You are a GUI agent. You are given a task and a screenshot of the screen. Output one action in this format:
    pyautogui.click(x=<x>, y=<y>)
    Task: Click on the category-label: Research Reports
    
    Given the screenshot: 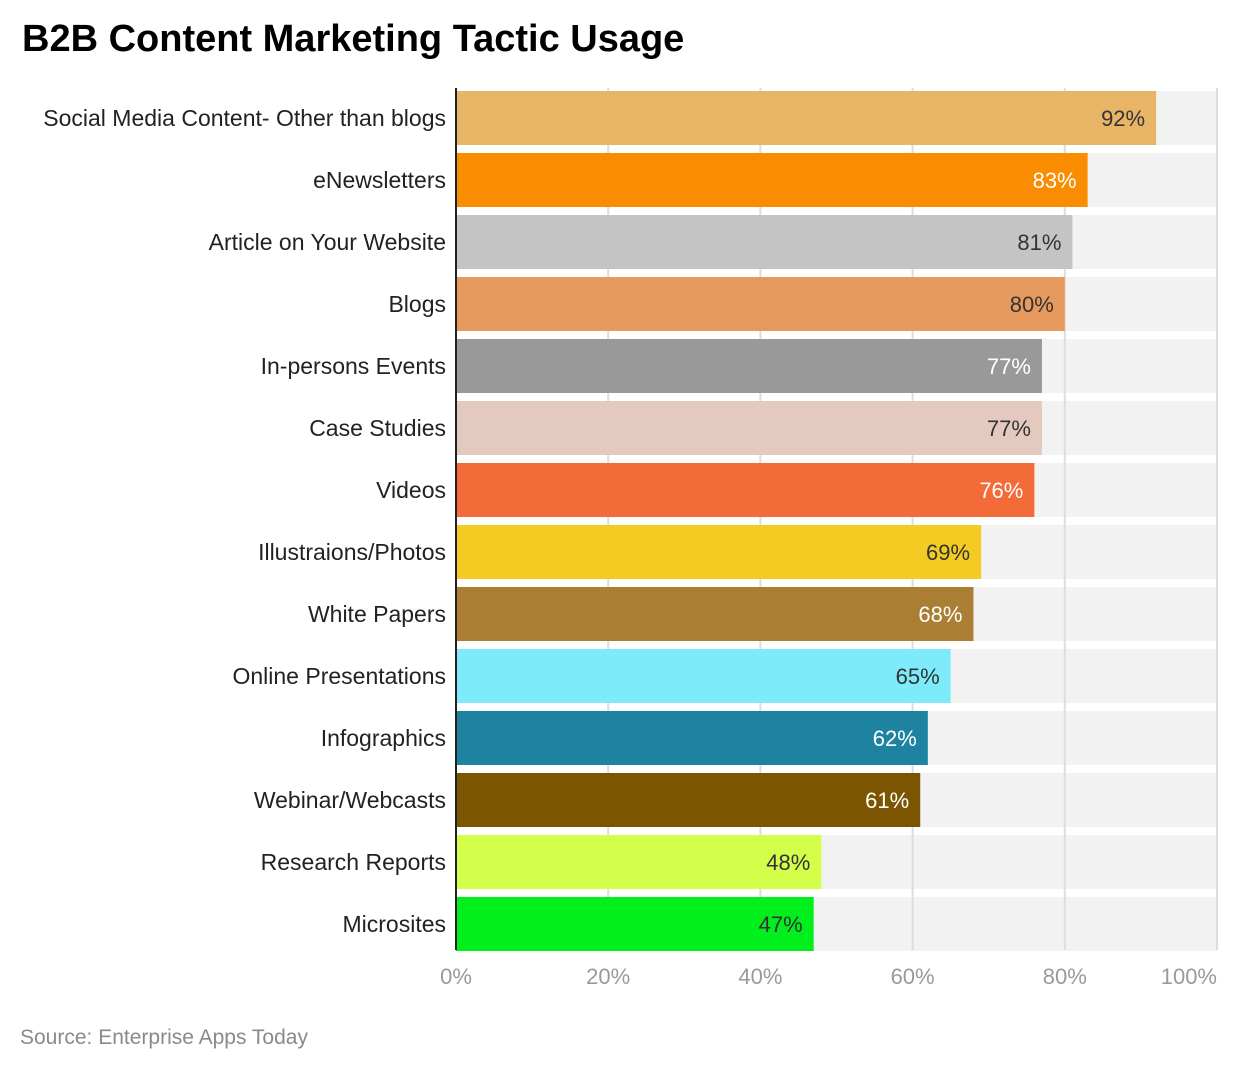 What is the action you would take?
    pyautogui.click(x=353, y=862)
    